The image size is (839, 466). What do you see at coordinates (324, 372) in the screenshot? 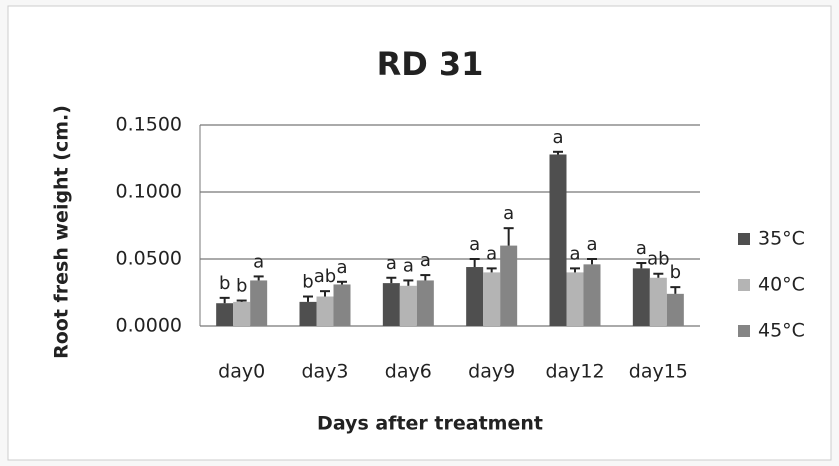
I see `x-tick-label: day3` at bounding box center [324, 372].